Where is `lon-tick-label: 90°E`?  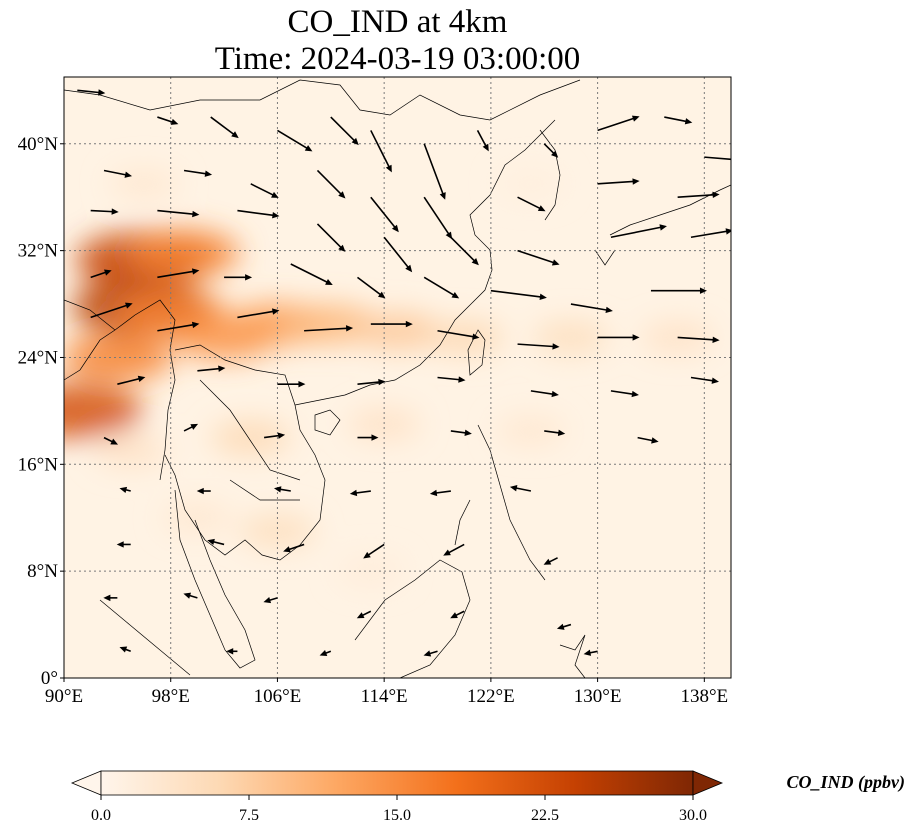
lon-tick-label: 90°E is located at coordinates (64, 696).